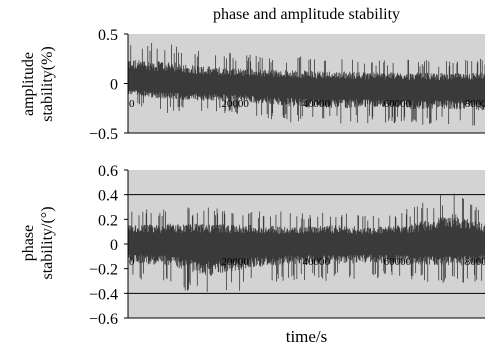  Describe the element at coordinates (306, 336) in the screenshot. I see `x-axis-label: time/s` at that location.